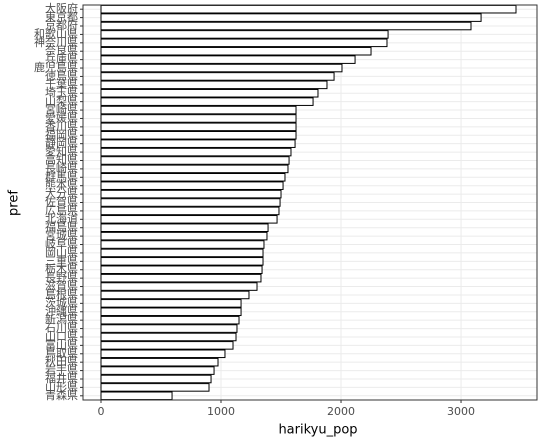 The height and width of the screenshot is (443, 545). What do you see at coordinates (61, 344) in the screenshot?
I see `y-tick-label: 富山県` at bounding box center [61, 344].